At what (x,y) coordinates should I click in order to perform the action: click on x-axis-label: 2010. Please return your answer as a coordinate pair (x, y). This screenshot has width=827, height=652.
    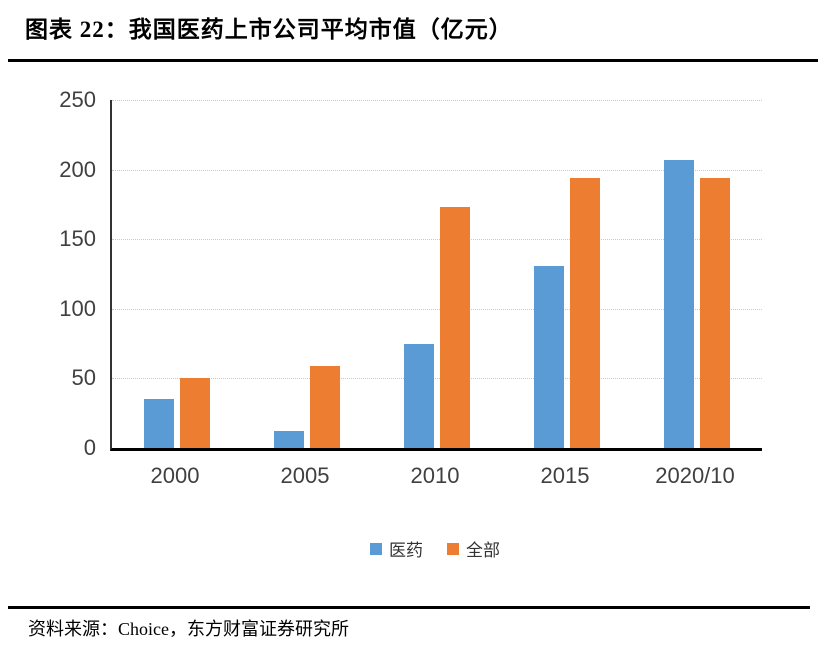
    Looking at the image, I should click on (435, 475).